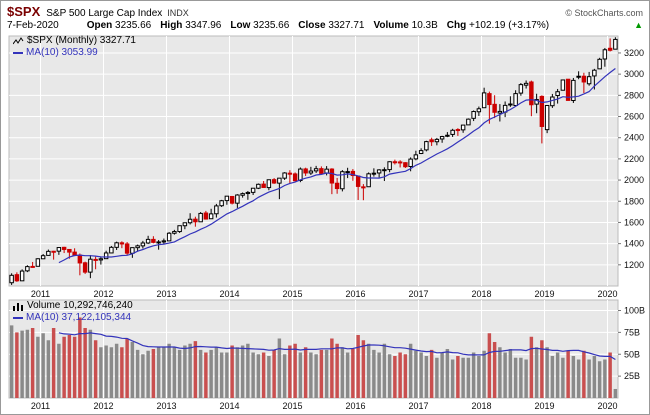 This screenshot has width=650, height=415. Describe the element at coordinates (634, 53) in the screenshot. I see `svg-text: 3200` at that location.